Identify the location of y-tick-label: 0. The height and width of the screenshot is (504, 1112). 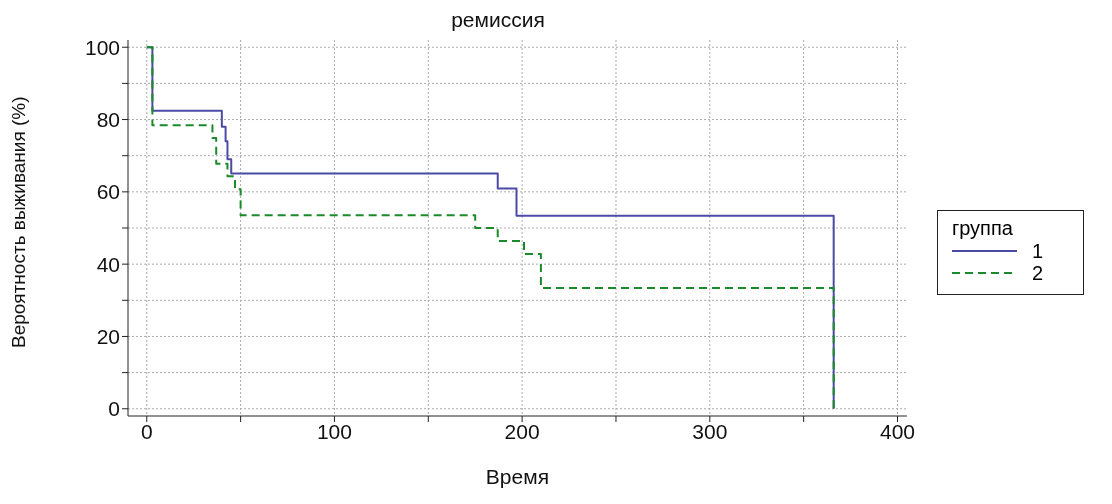
(114, 409).